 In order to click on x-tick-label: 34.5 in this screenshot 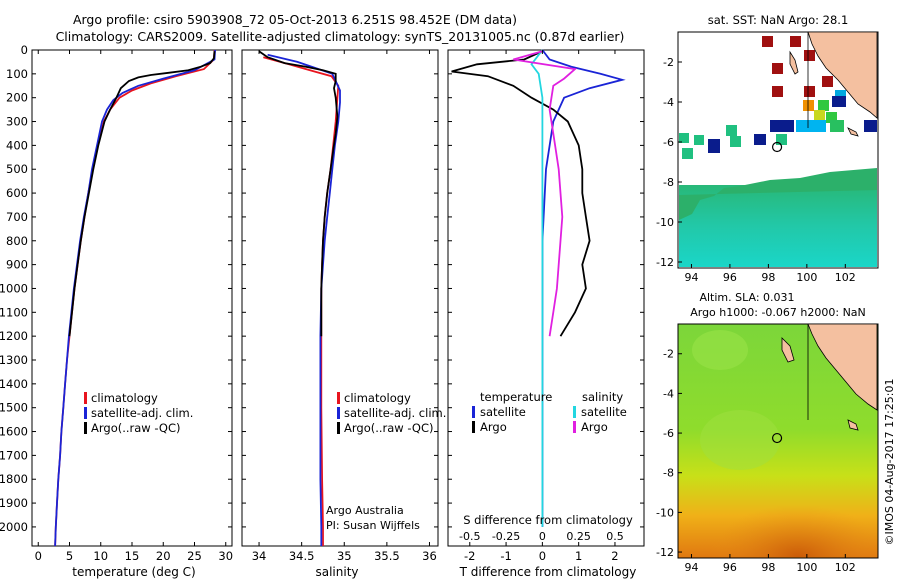, I will do `click(302, 556)`.